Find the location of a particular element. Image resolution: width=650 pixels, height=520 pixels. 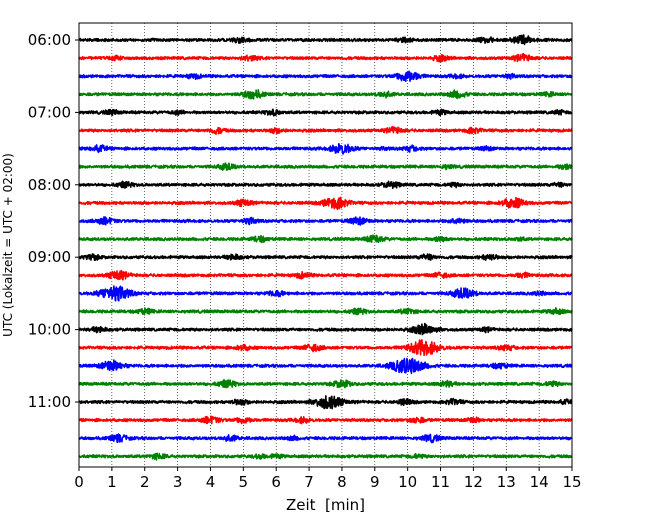

y-tick-label: 08:00 is located at coordinates (49, 185).